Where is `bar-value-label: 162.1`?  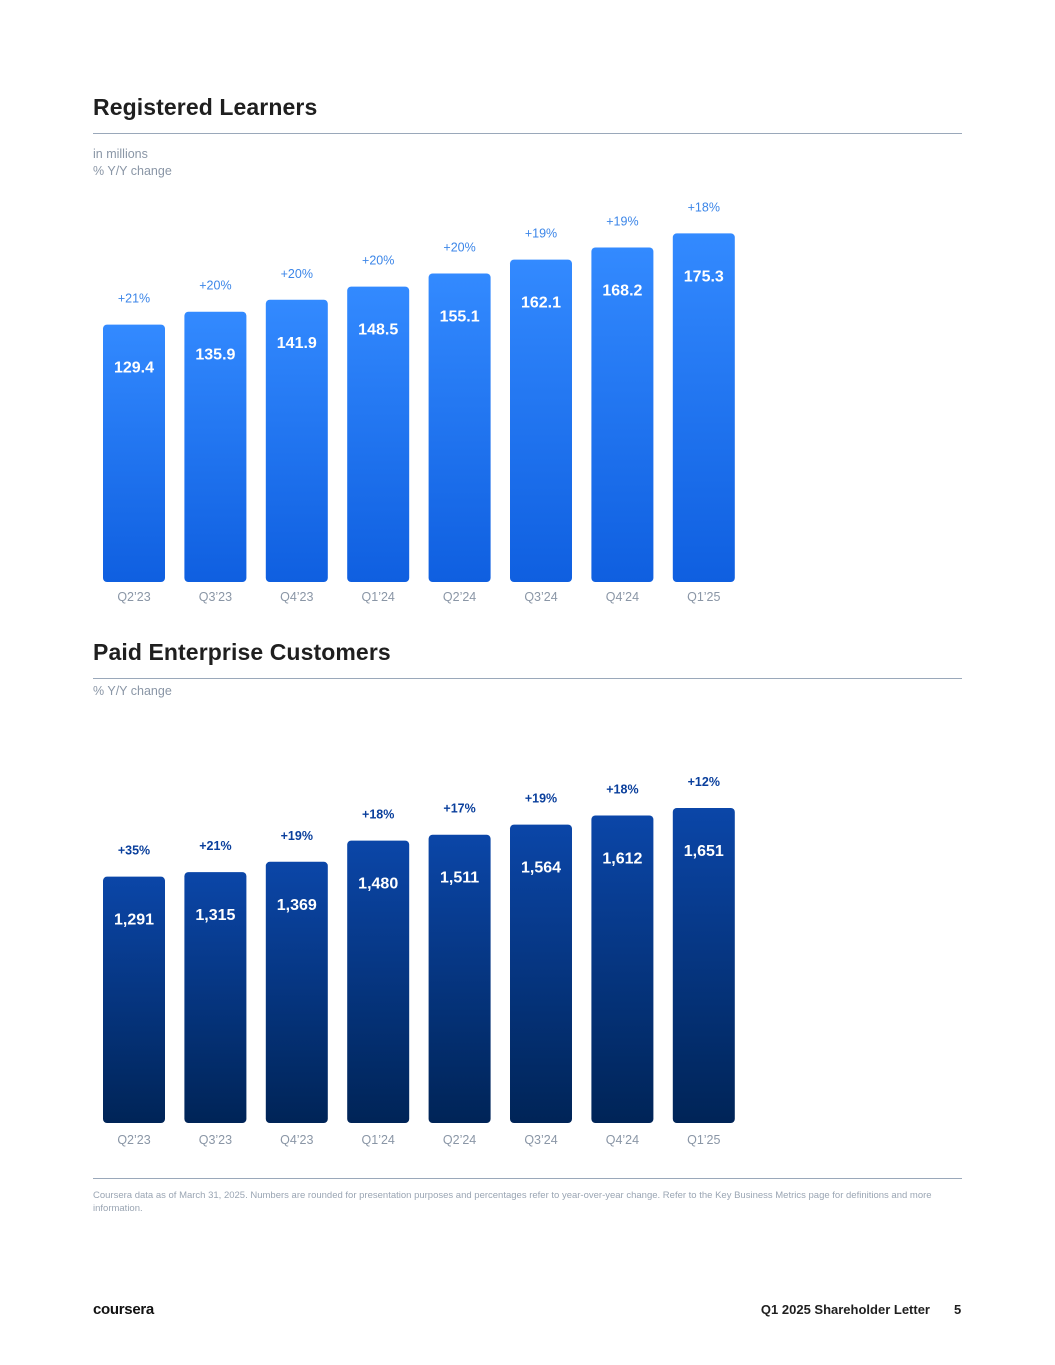
bar-value-label: 162.1 is located at coordinates (541, 303).